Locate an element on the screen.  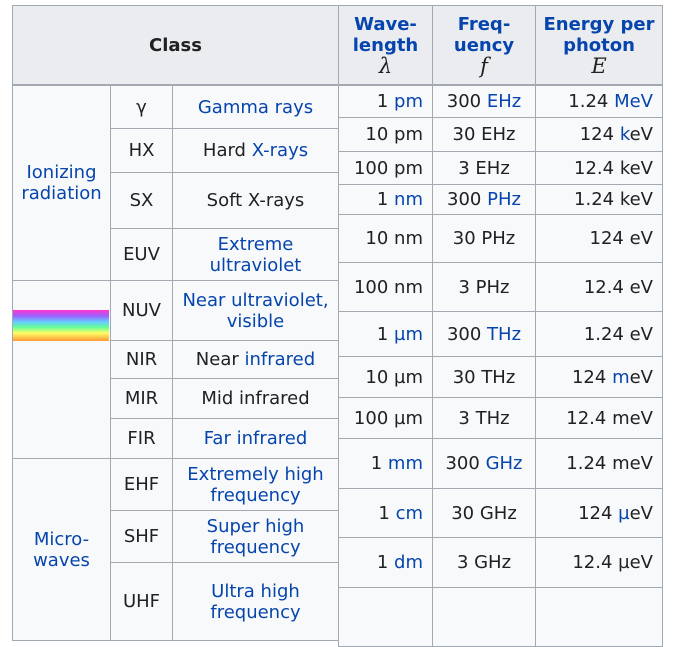
cell-text: 1 µm is located at coordinates (400, 334).